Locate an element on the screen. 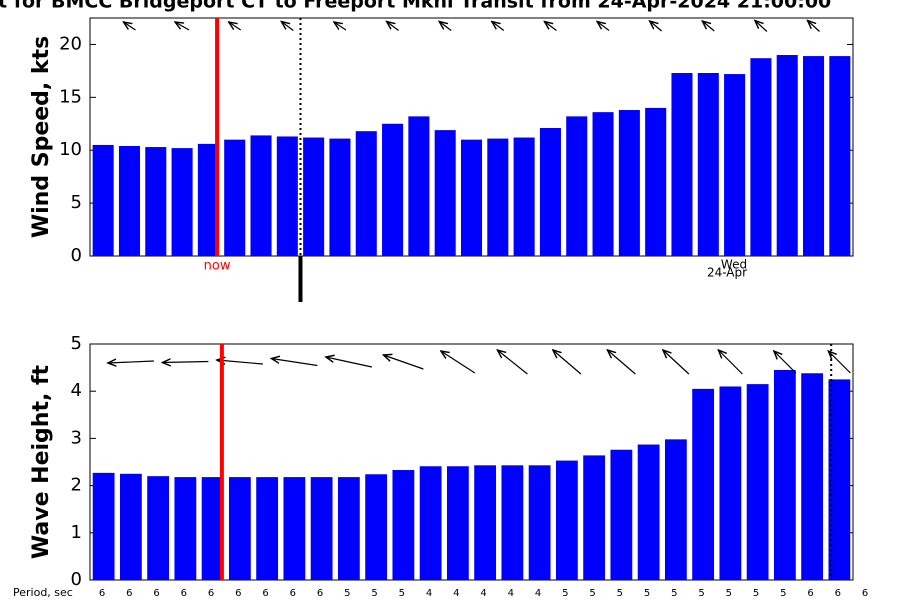 The height and width of the screenshot is (600, 900). y-tick-label: 15 is located at coordinates (70, 96).